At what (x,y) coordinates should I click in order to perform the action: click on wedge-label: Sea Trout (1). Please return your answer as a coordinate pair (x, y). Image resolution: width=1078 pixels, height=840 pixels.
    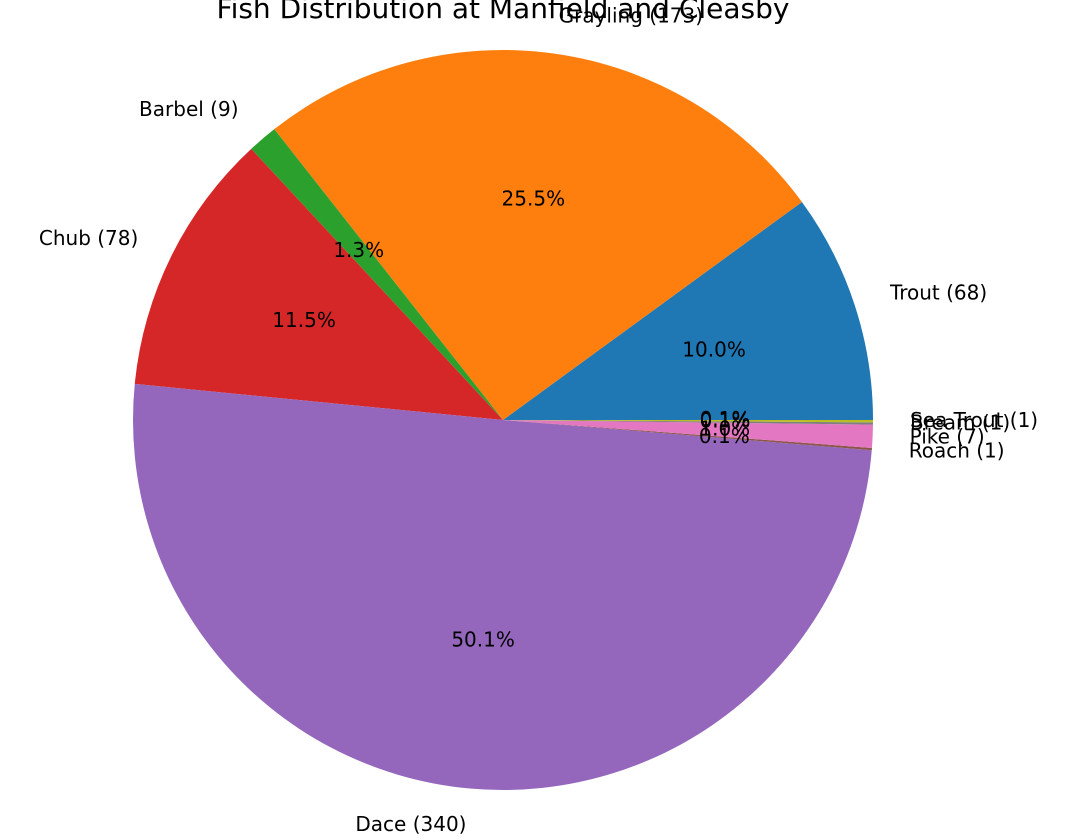
    Looking at the image, I should click on (974, 420).